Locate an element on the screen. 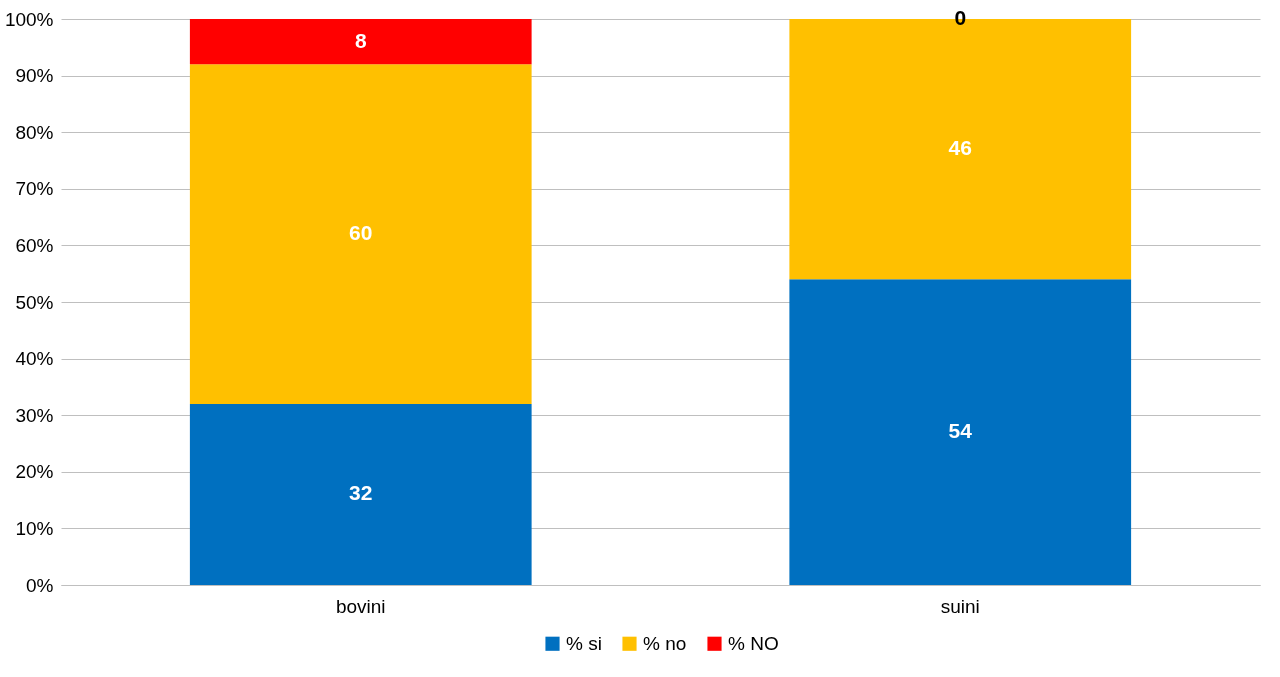 Image resolution: width=1280 pixels, height=677 pixels. y-tick-label: 50% is located at coordinates (34, 302).